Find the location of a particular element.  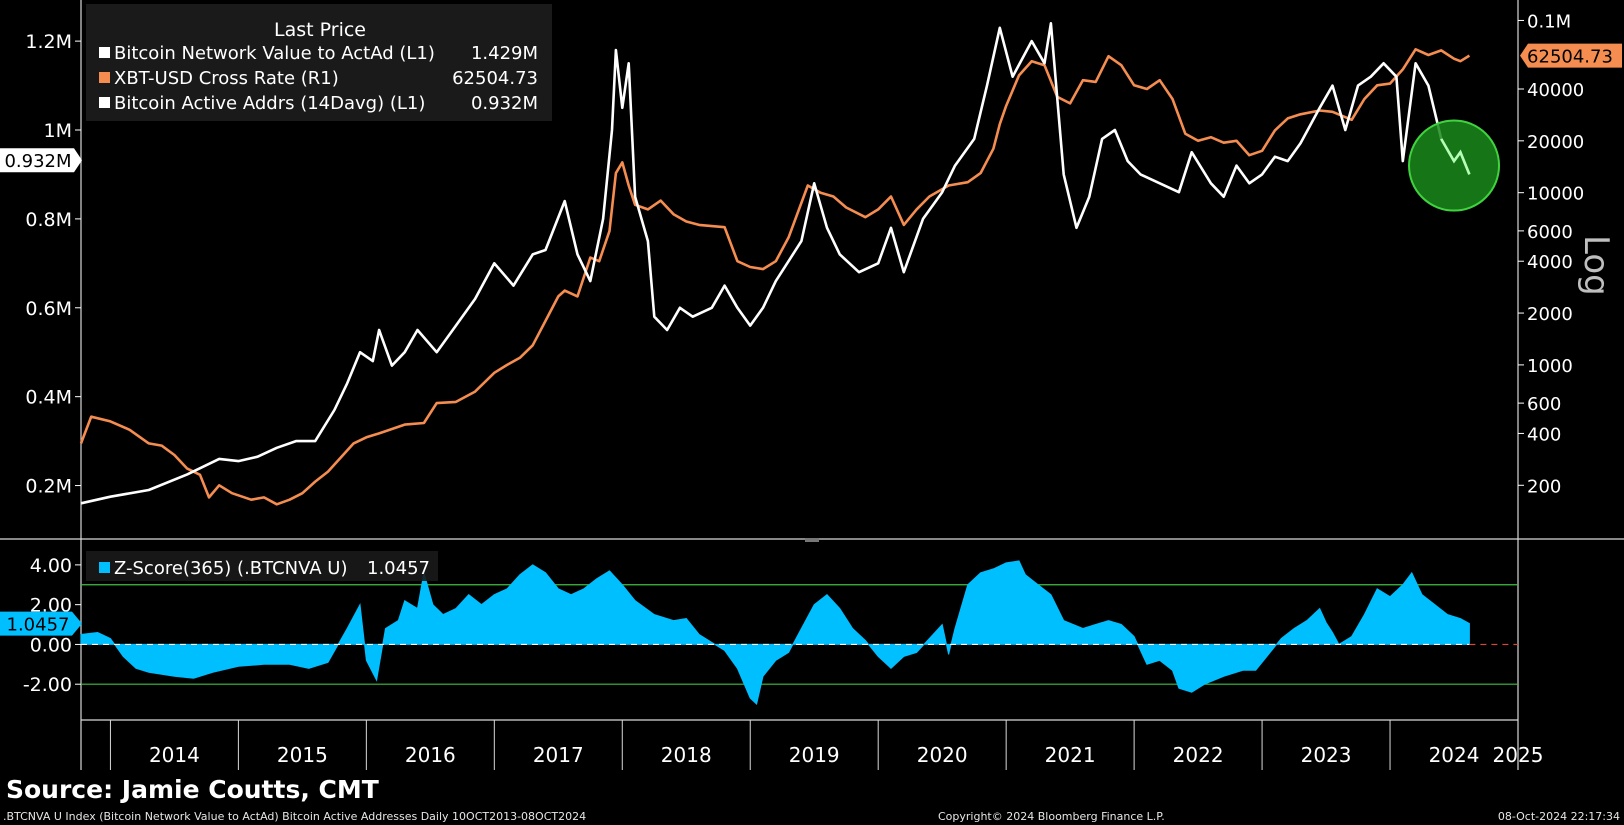

source-caption: Source: Jamie Coutts, CMT is located at coordinates (192, 789).